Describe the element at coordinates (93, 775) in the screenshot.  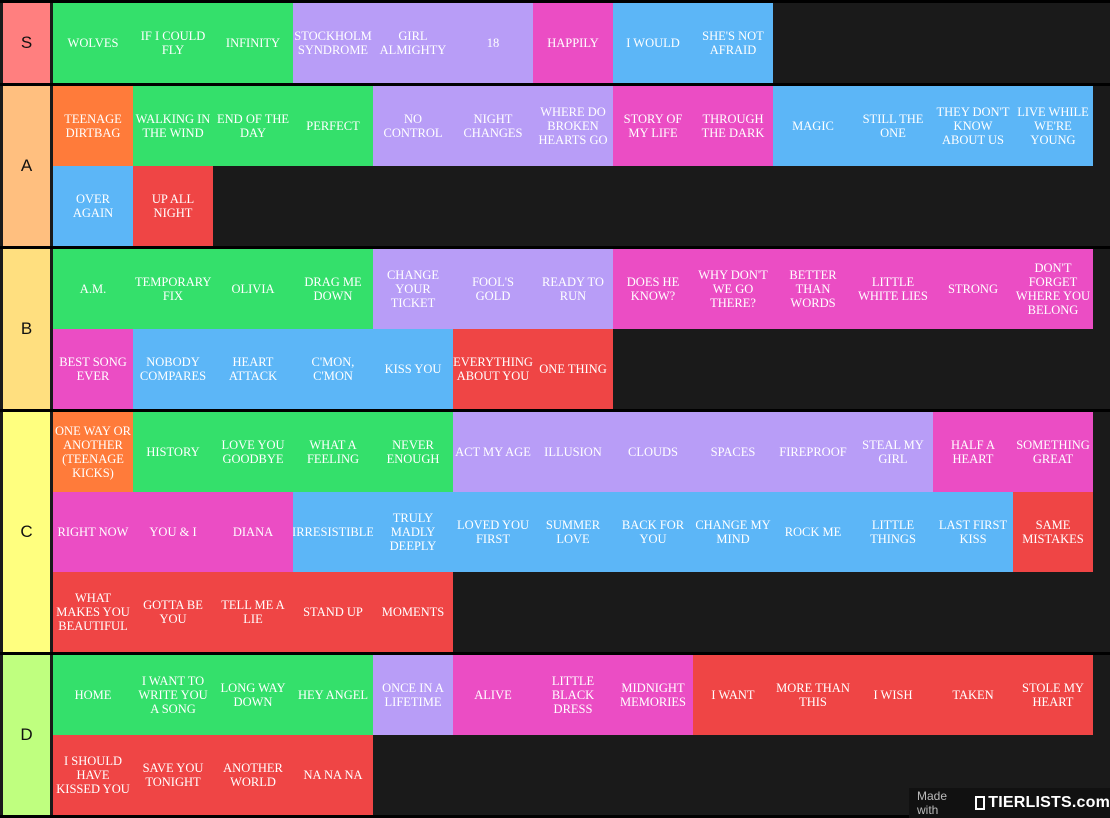
I see `tier-item: I SHOULD HAVE KISSED YOU` at that location.